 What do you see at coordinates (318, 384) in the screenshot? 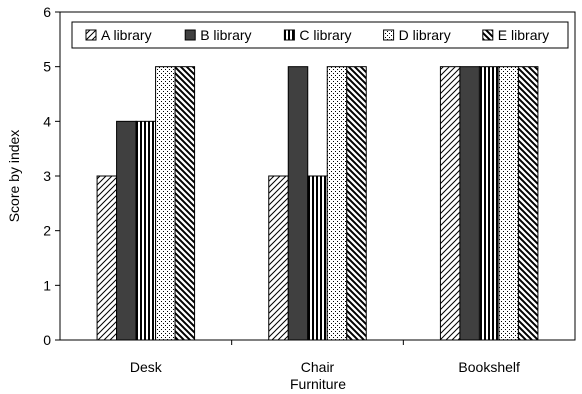
I see `x-axis-label: Furniture` at bounding box center [318, 384].